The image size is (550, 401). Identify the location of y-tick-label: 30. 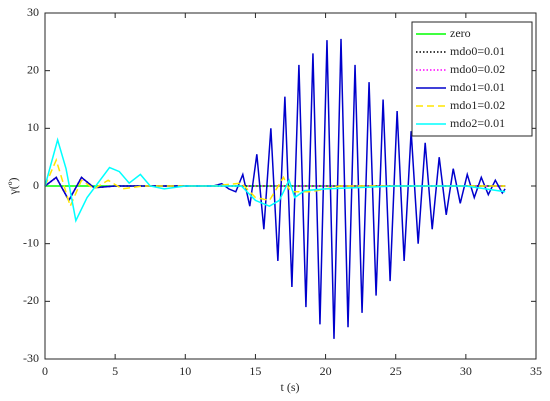
(33, 12).